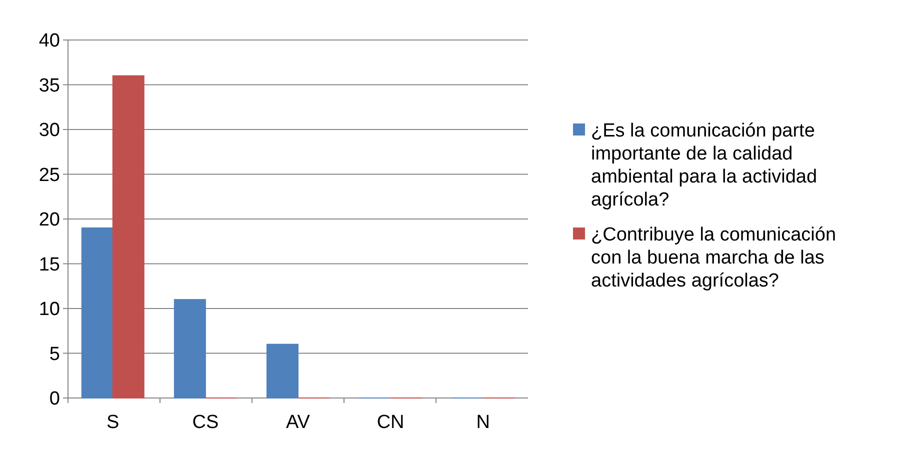 The image size is (923, 456). What do you see at coordinates (49, 41) in the screenshot?
I see `y-tick-label: 40` at bounding box center [49, 41].